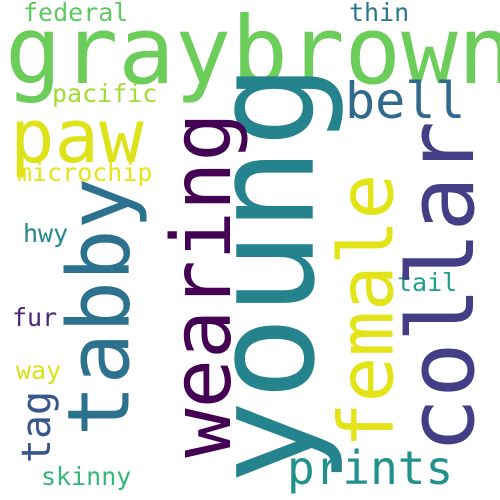 This screenshot has height=500, width=500. What do you see at coordinates (379, 13) in the screenshot?
I see `word-thin: thin` at bounding box center [379, 13].